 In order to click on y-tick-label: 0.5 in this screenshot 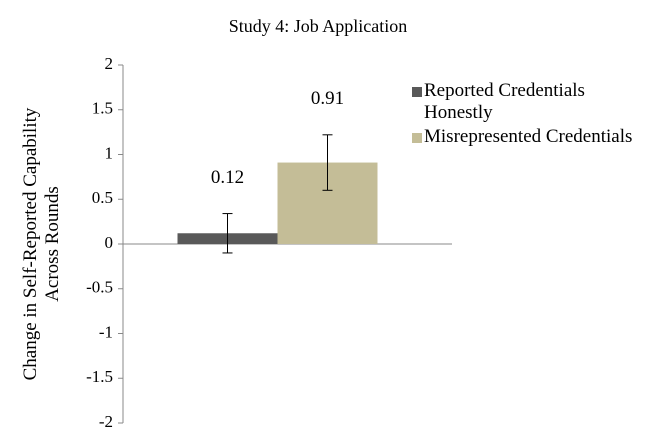, I will do `click(102, 197)`.